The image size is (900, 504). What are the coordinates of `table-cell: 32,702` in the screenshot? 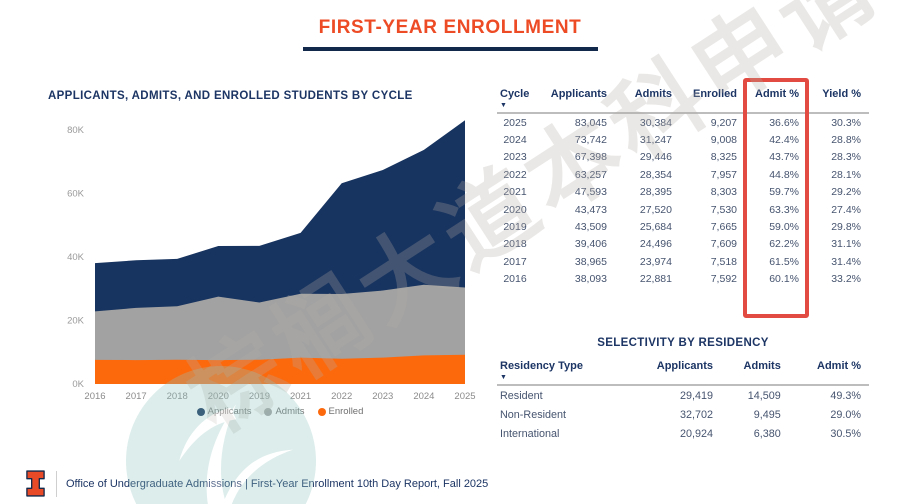 It's located at (696, 414).